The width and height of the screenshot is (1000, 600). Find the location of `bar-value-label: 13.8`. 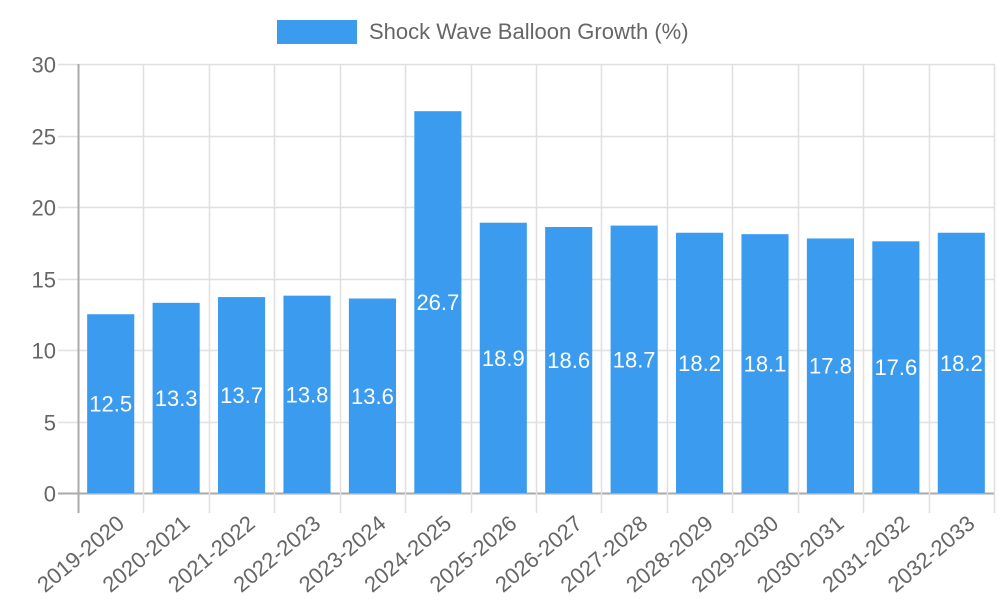

bar-value-label: 13.8 is located at coordinates (307, 394).